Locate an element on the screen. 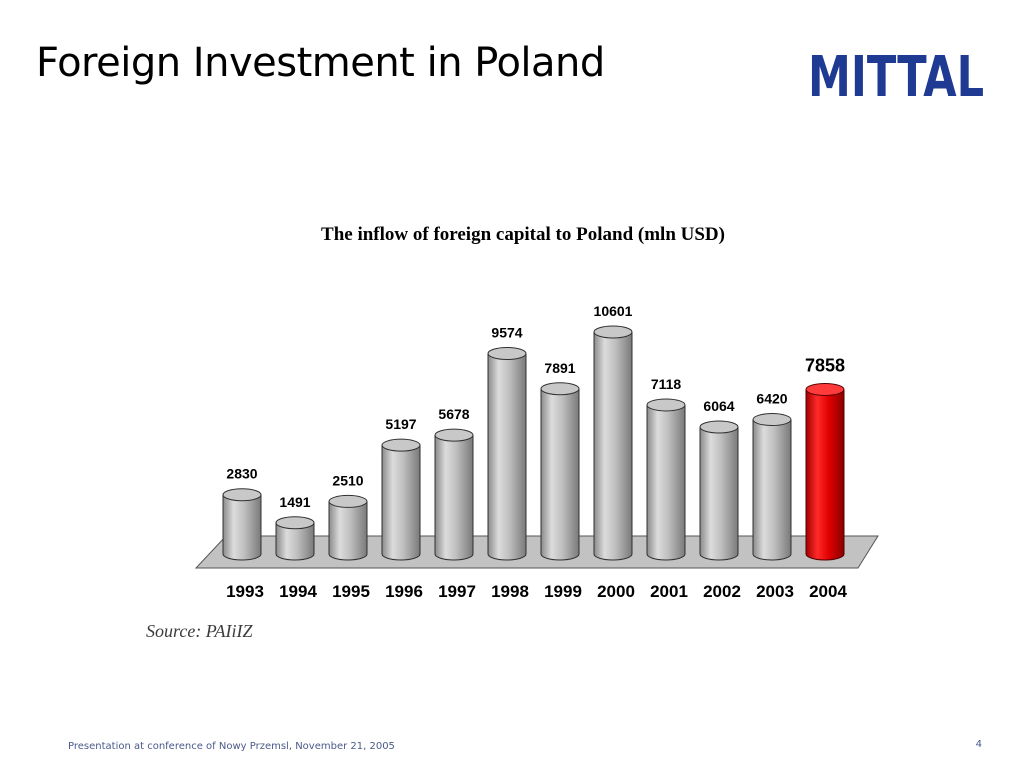 The height and width of the screenshot is (768, 1024). bar-1996 is located at coordinates (401, 499).